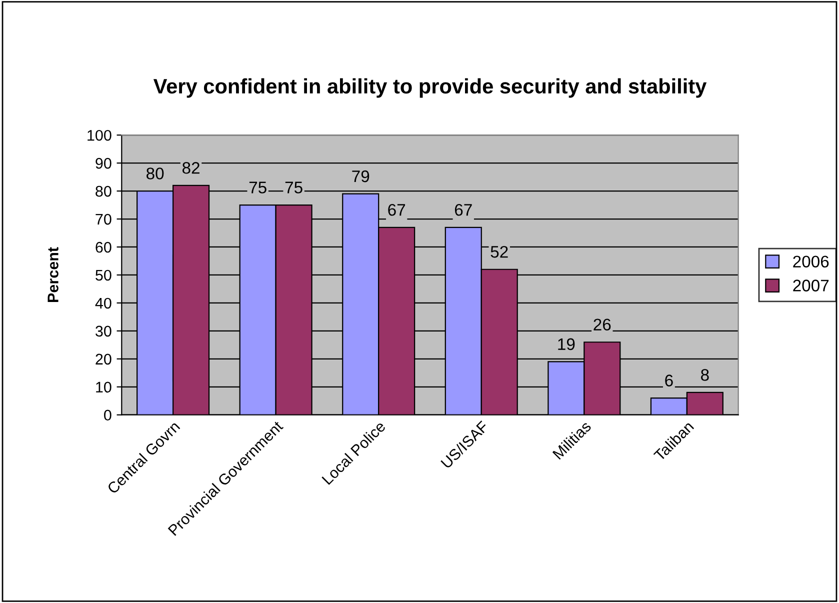  Describe the element at coordinates (155, 174) in the screenshot. I see `data-label: 80` at that location.